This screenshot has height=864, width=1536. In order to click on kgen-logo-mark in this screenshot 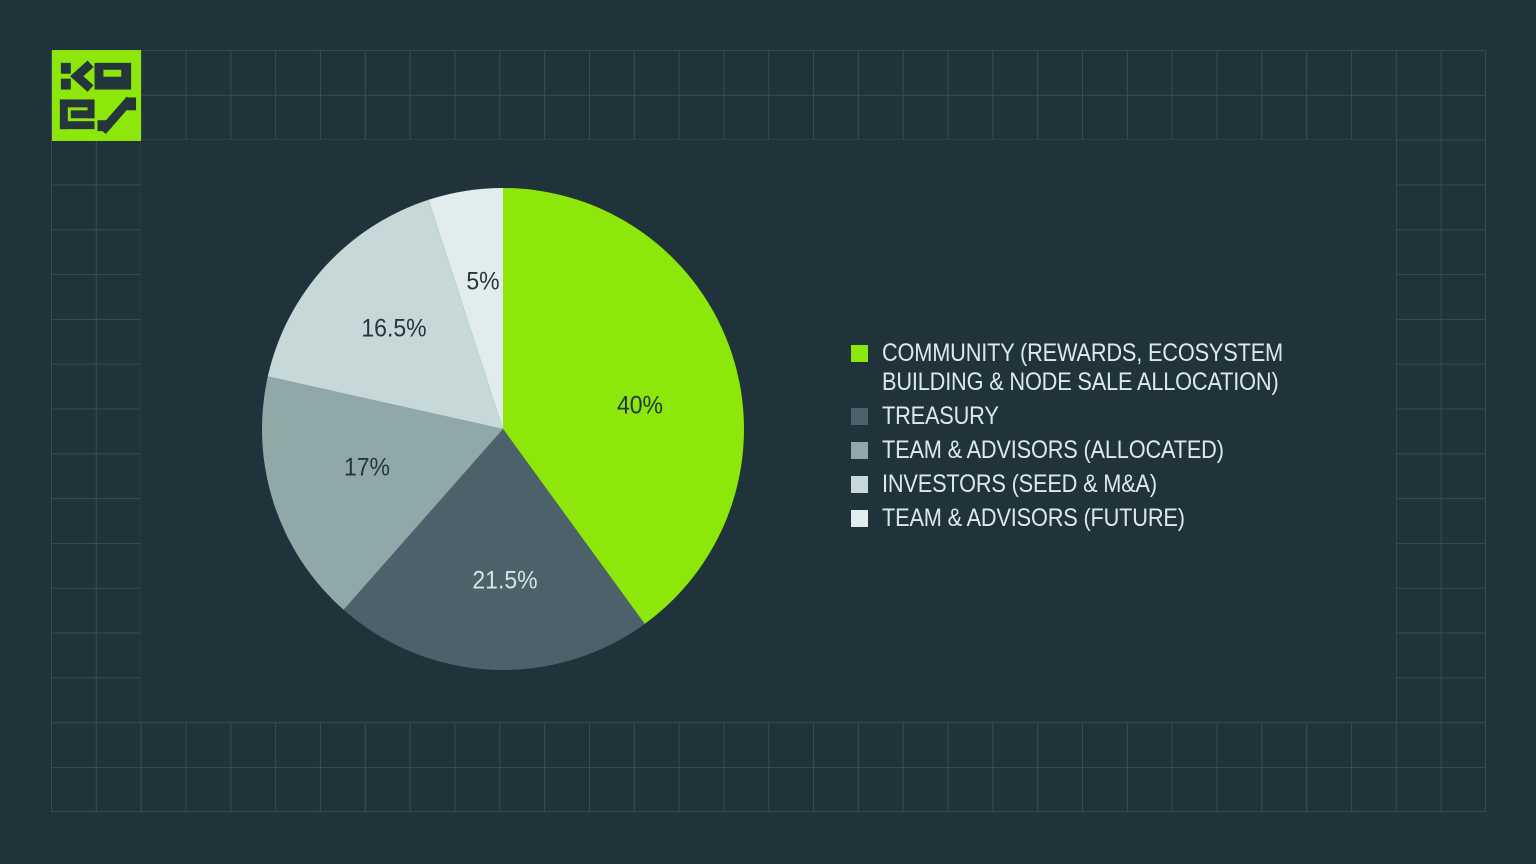, I will do `click(96, 95)`.